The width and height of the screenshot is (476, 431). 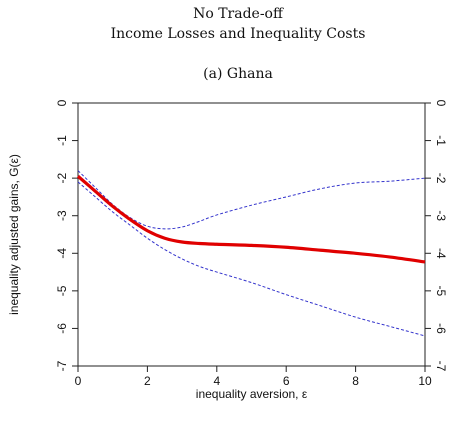 What do you see at coordinates (62, 177) in the screenshot?
I see `y-tick-label-left: -2` at bounding box center [62, 177].